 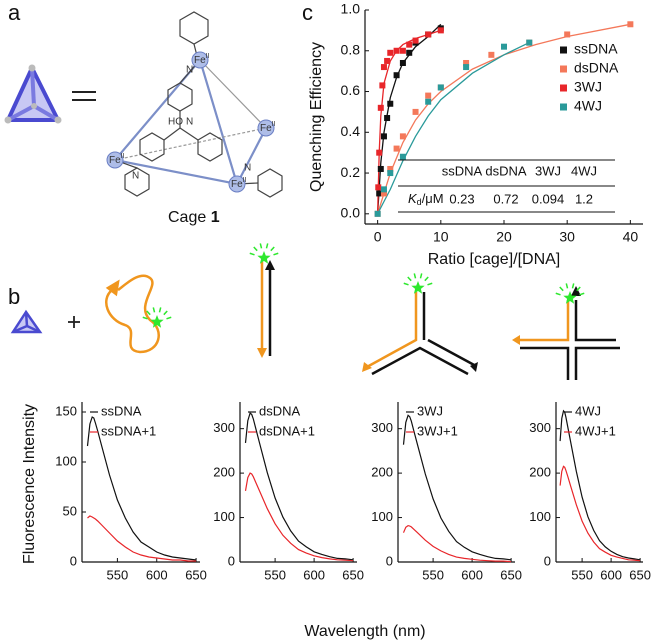 I want to click on caption-number: 1, so click(x=215, y=217).